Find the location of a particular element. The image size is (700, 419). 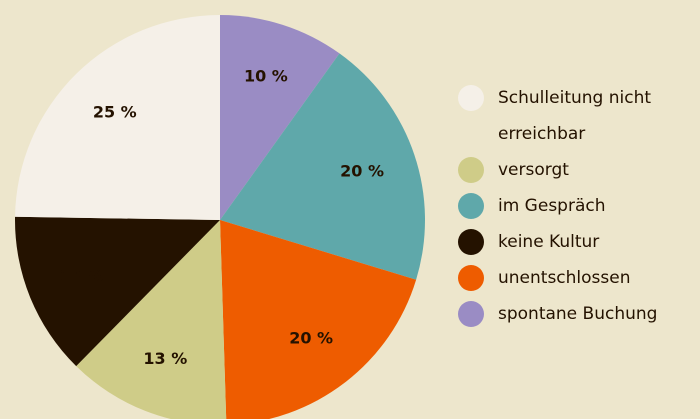

legend-item: im Gespräch is located at coordinates (579, 206).